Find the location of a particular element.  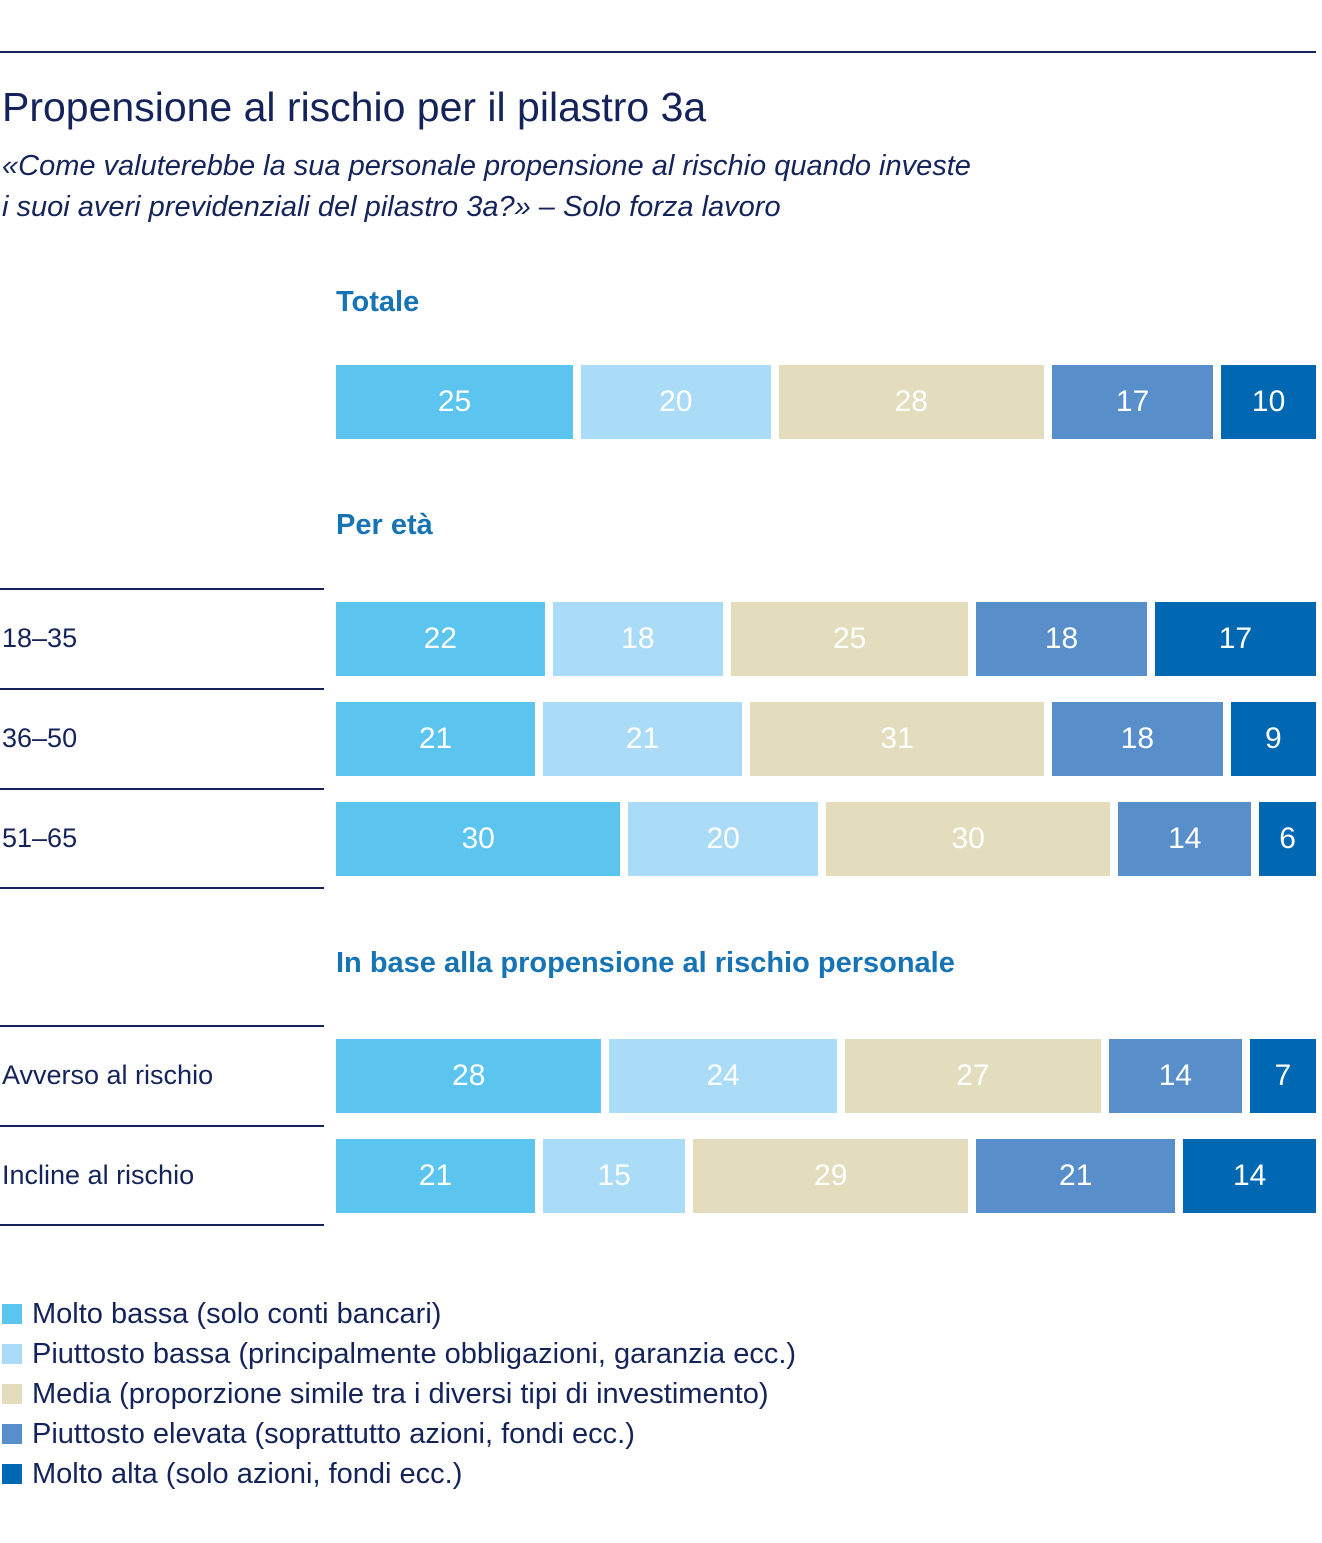

bar-value-label: 24 is located at coordinates (723, 1075).